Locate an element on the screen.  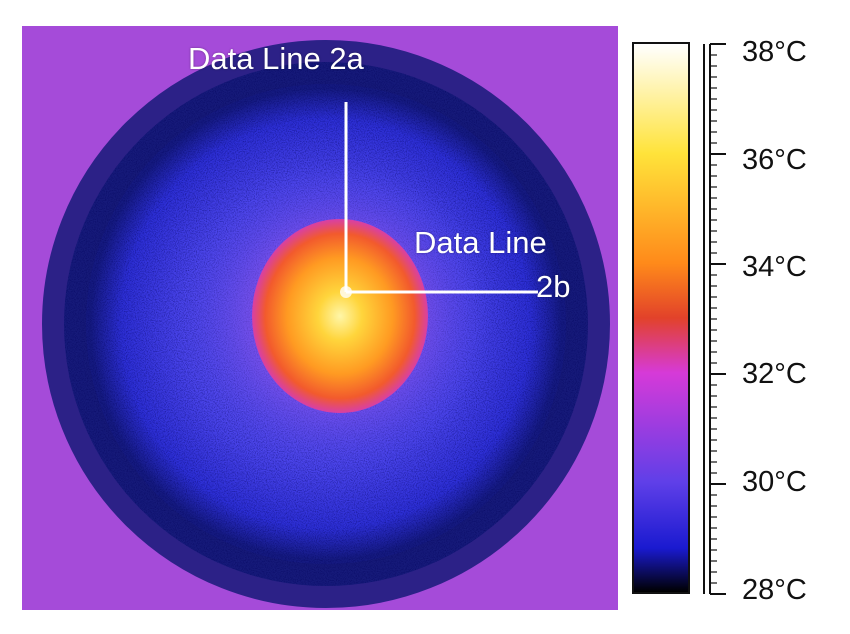
tick-label-36: 36°C is located at coordinates (774, 160).